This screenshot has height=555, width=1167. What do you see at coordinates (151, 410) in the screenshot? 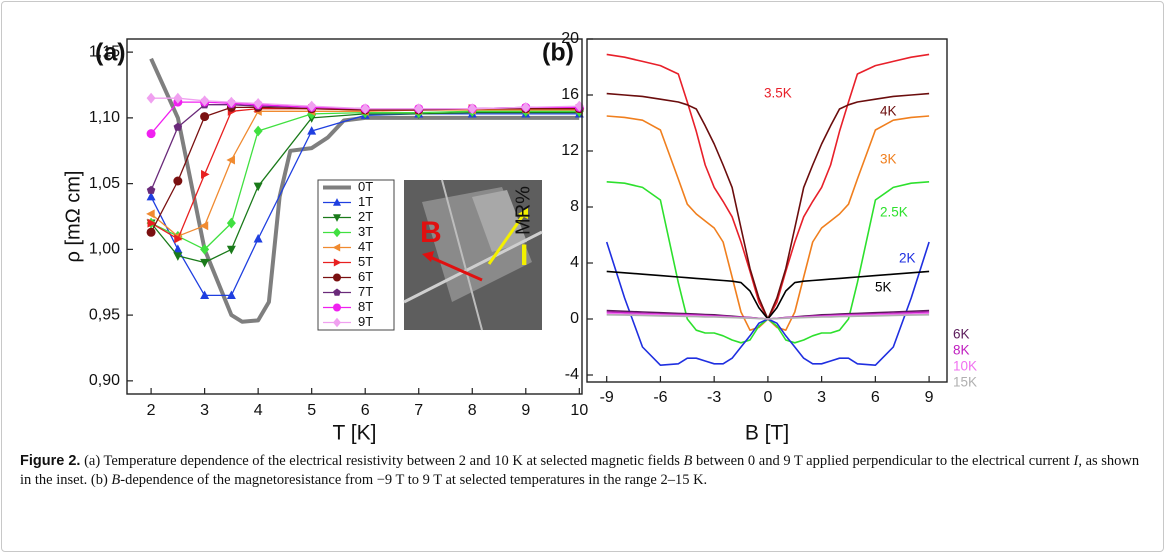
I see `x-tick-label: 2` at bounding box center [151, 410].